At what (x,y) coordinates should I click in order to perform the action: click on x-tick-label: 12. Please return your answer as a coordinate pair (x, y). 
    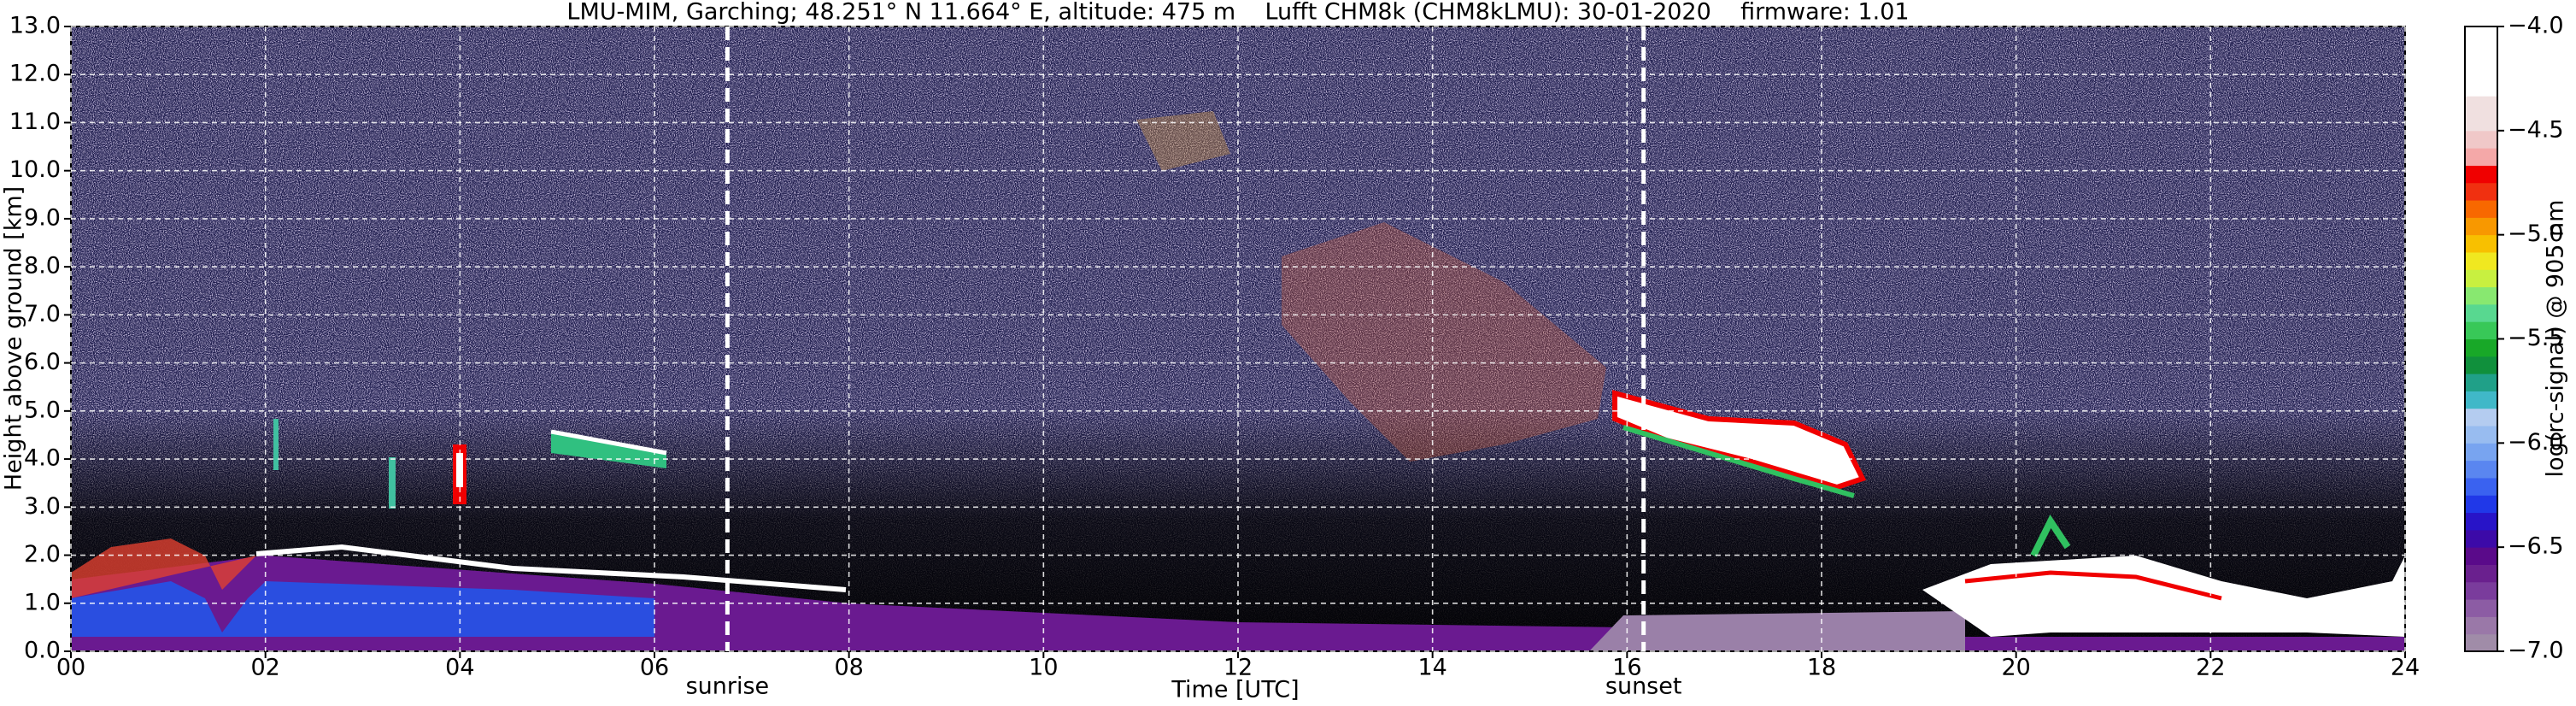
    Looking at the image, I should click on (1238, 668).